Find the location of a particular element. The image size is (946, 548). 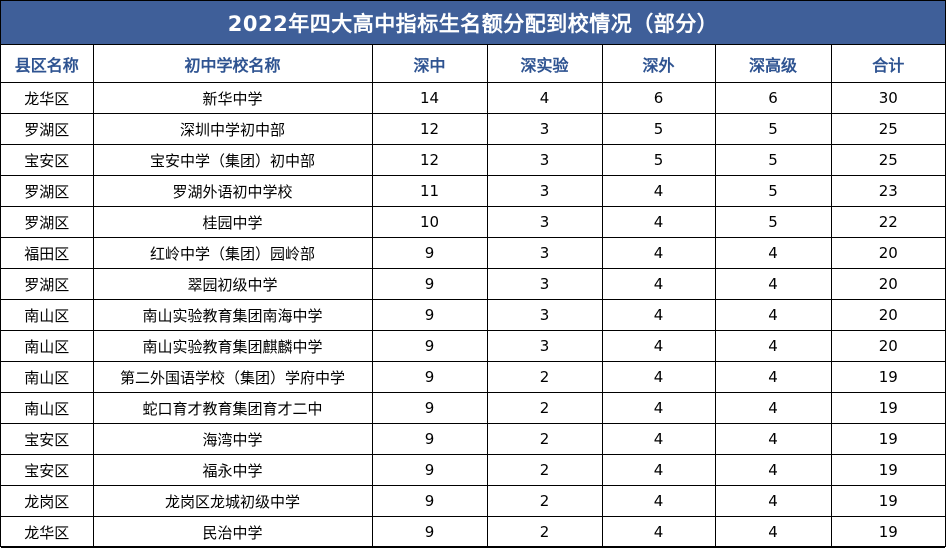

table-row: 宝安区 福永中学 9 2 4 4 19 is located at coordinates (473, 470).